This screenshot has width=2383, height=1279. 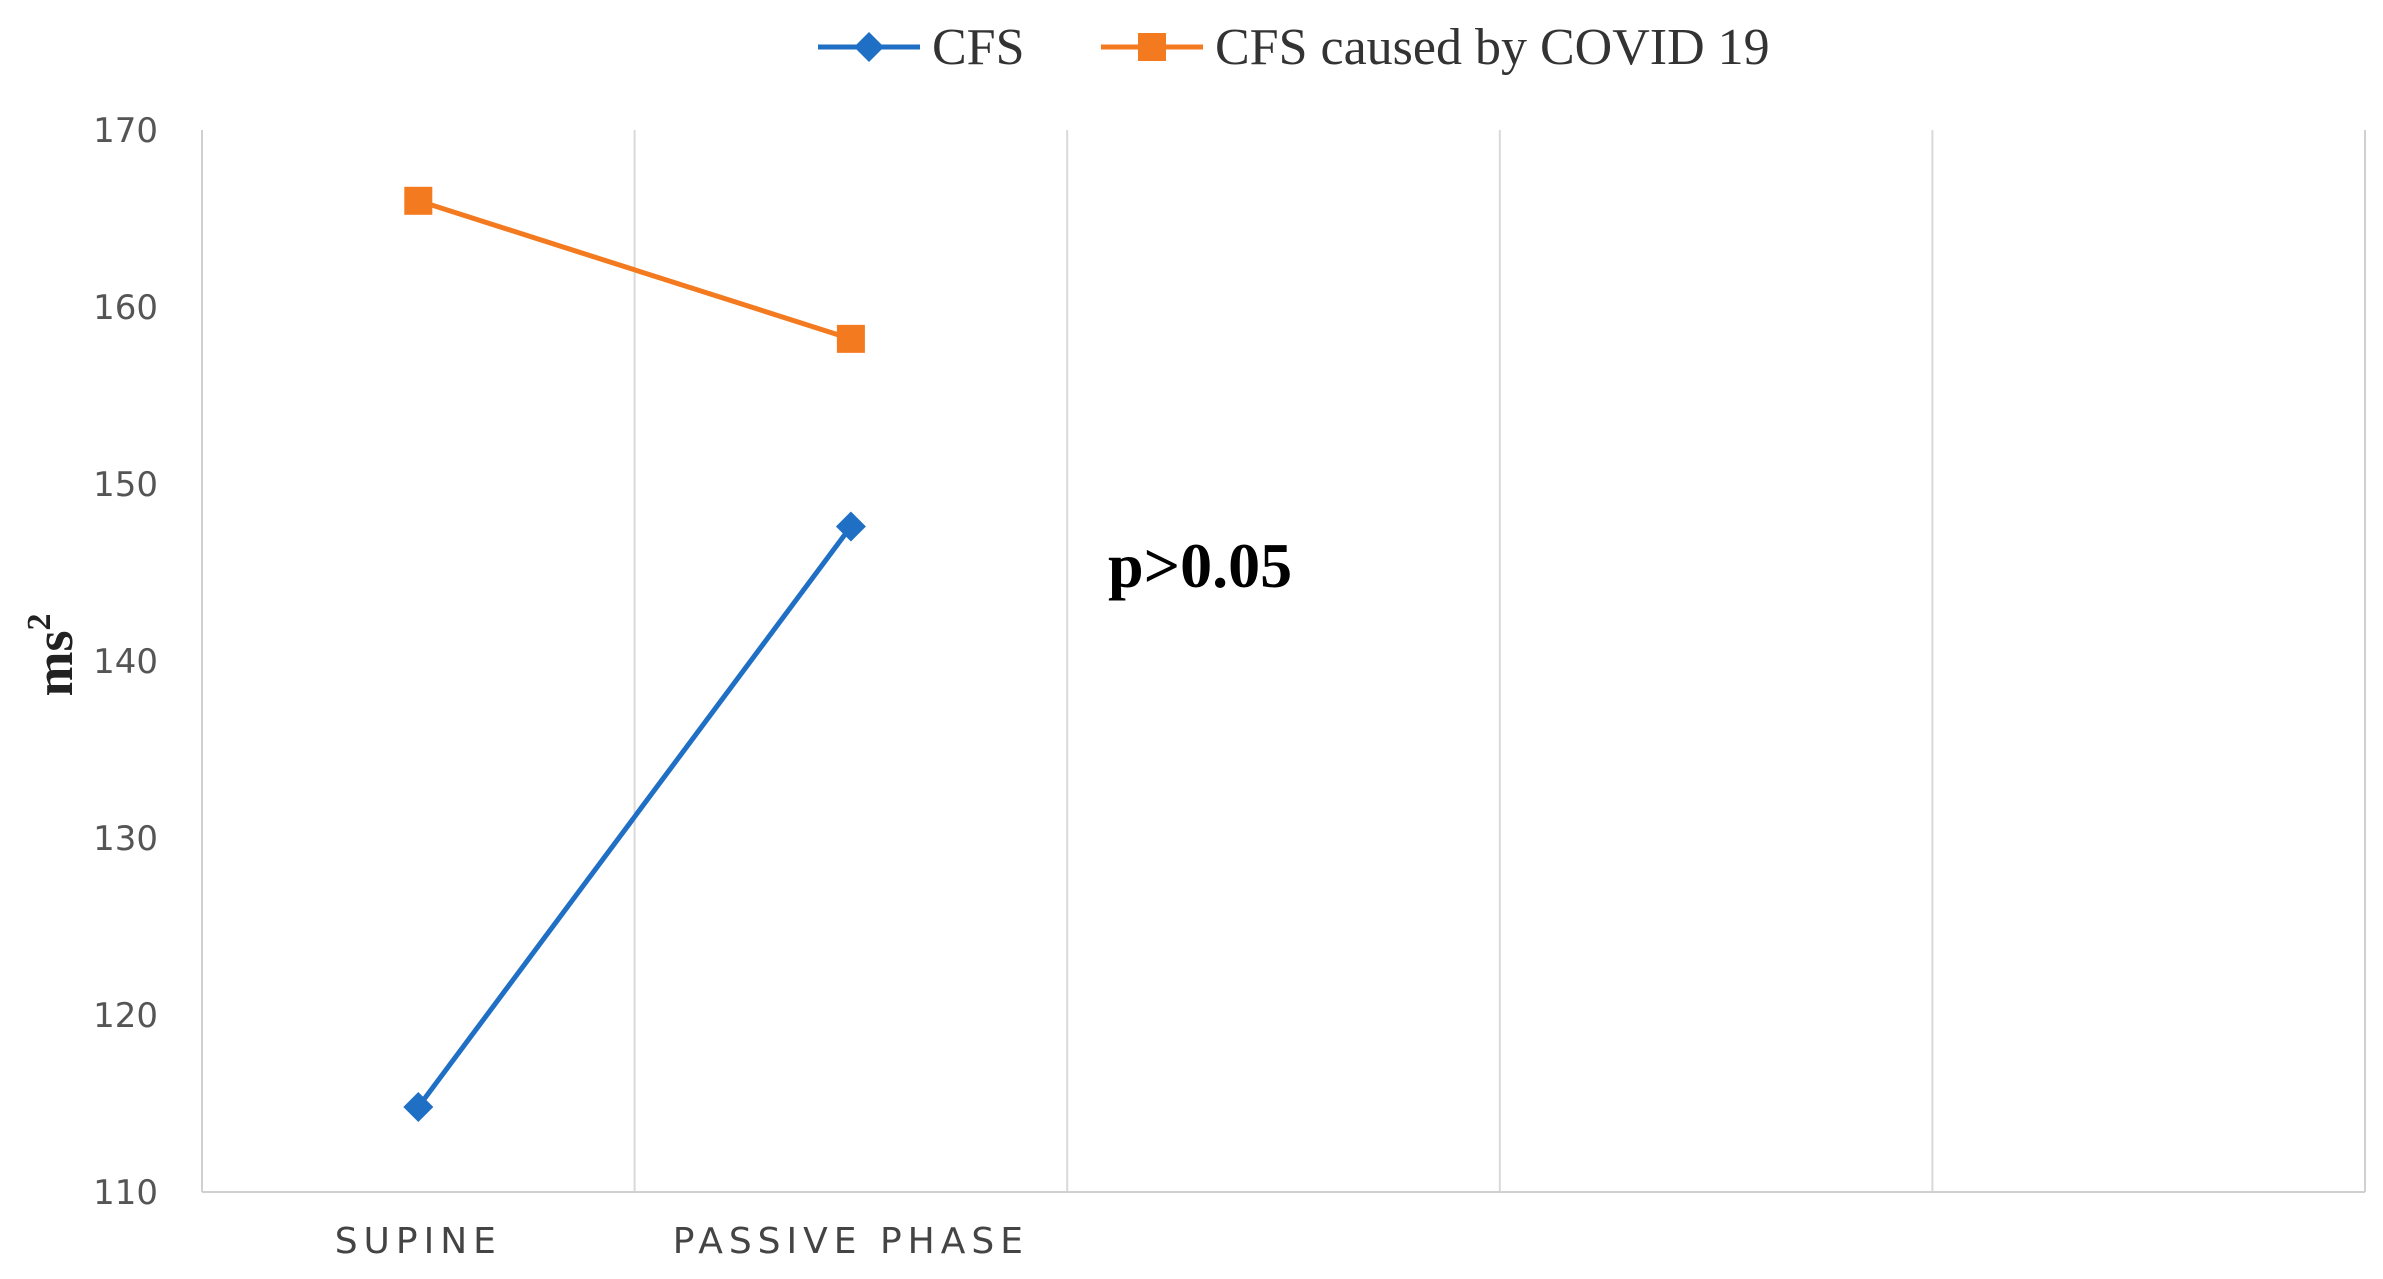 I want to click on y-tick-label: 140, so click(x=125, y=662).